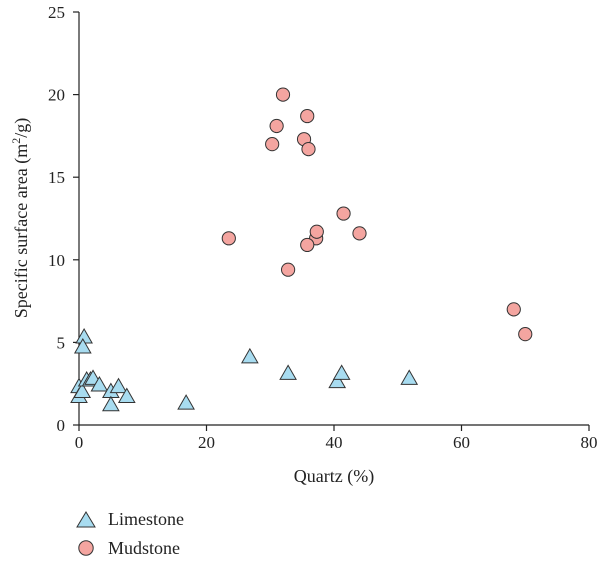  What do you see at coordinates (144, 548) in the screenshot?
I see `legend-mudstone-label: Mudstone` at bounding box center [144, 548].